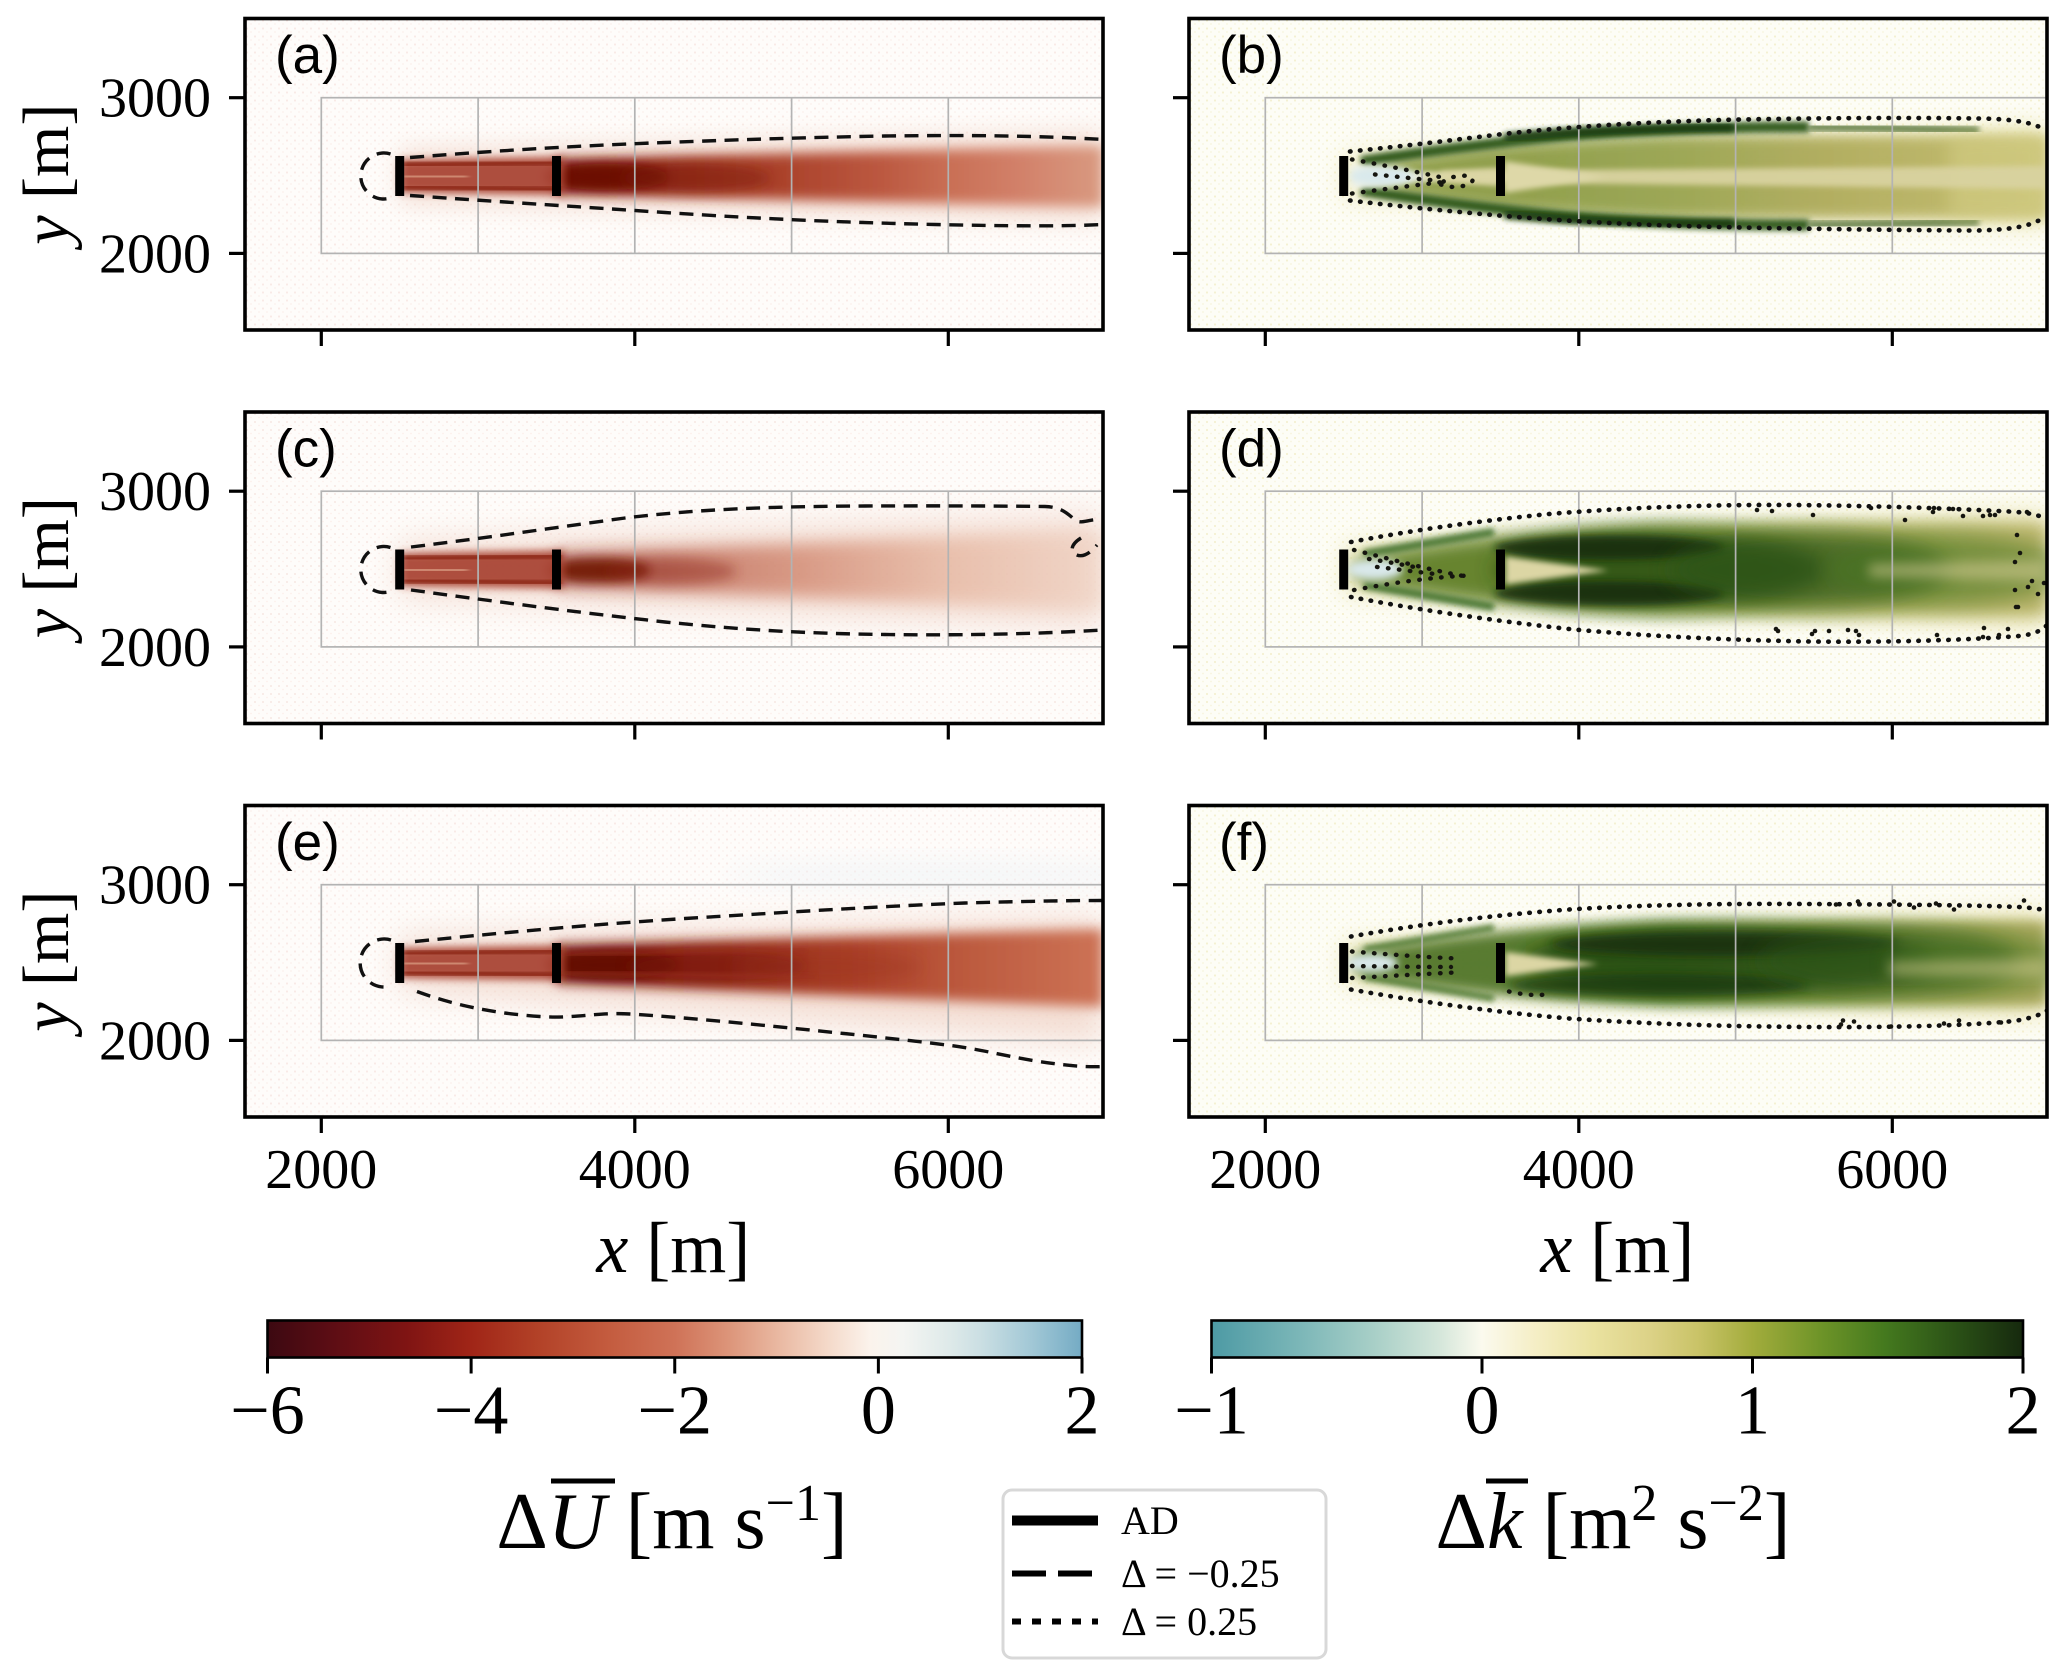  Describe the element at coordinates (1244, 842) in the screenshot. I see `svg-text: (f)` at that location.